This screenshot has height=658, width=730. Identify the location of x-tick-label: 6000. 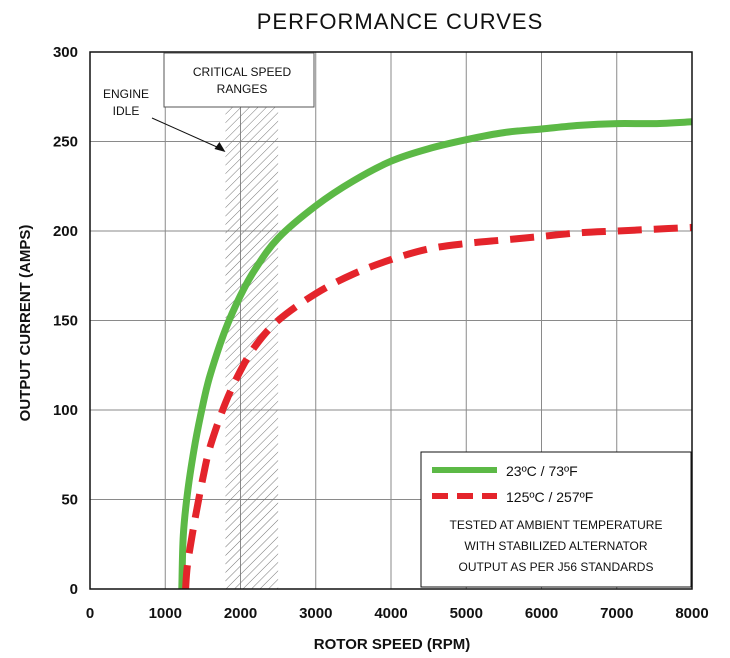
(541, 613).